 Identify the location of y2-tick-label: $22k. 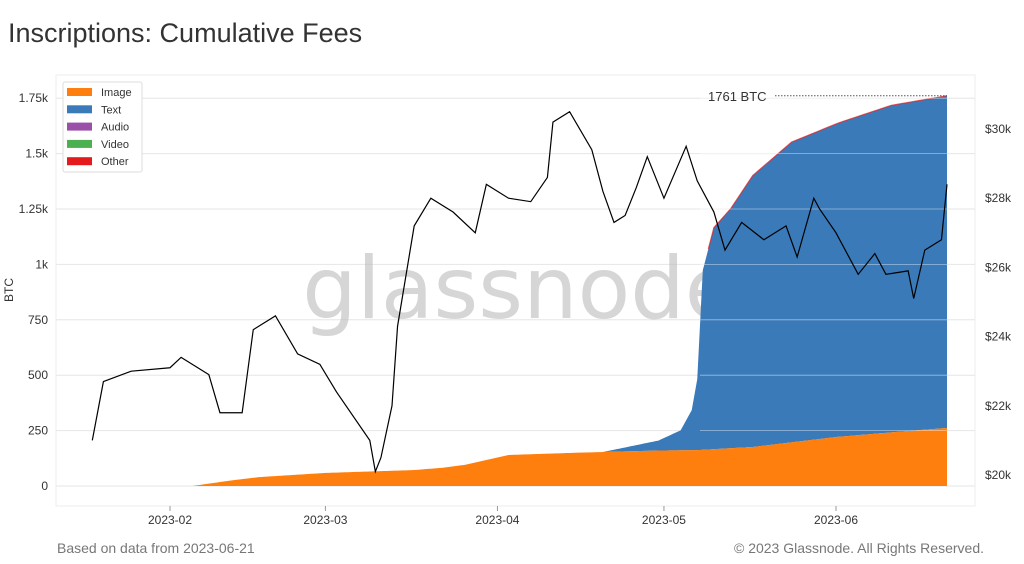
(998, 406).